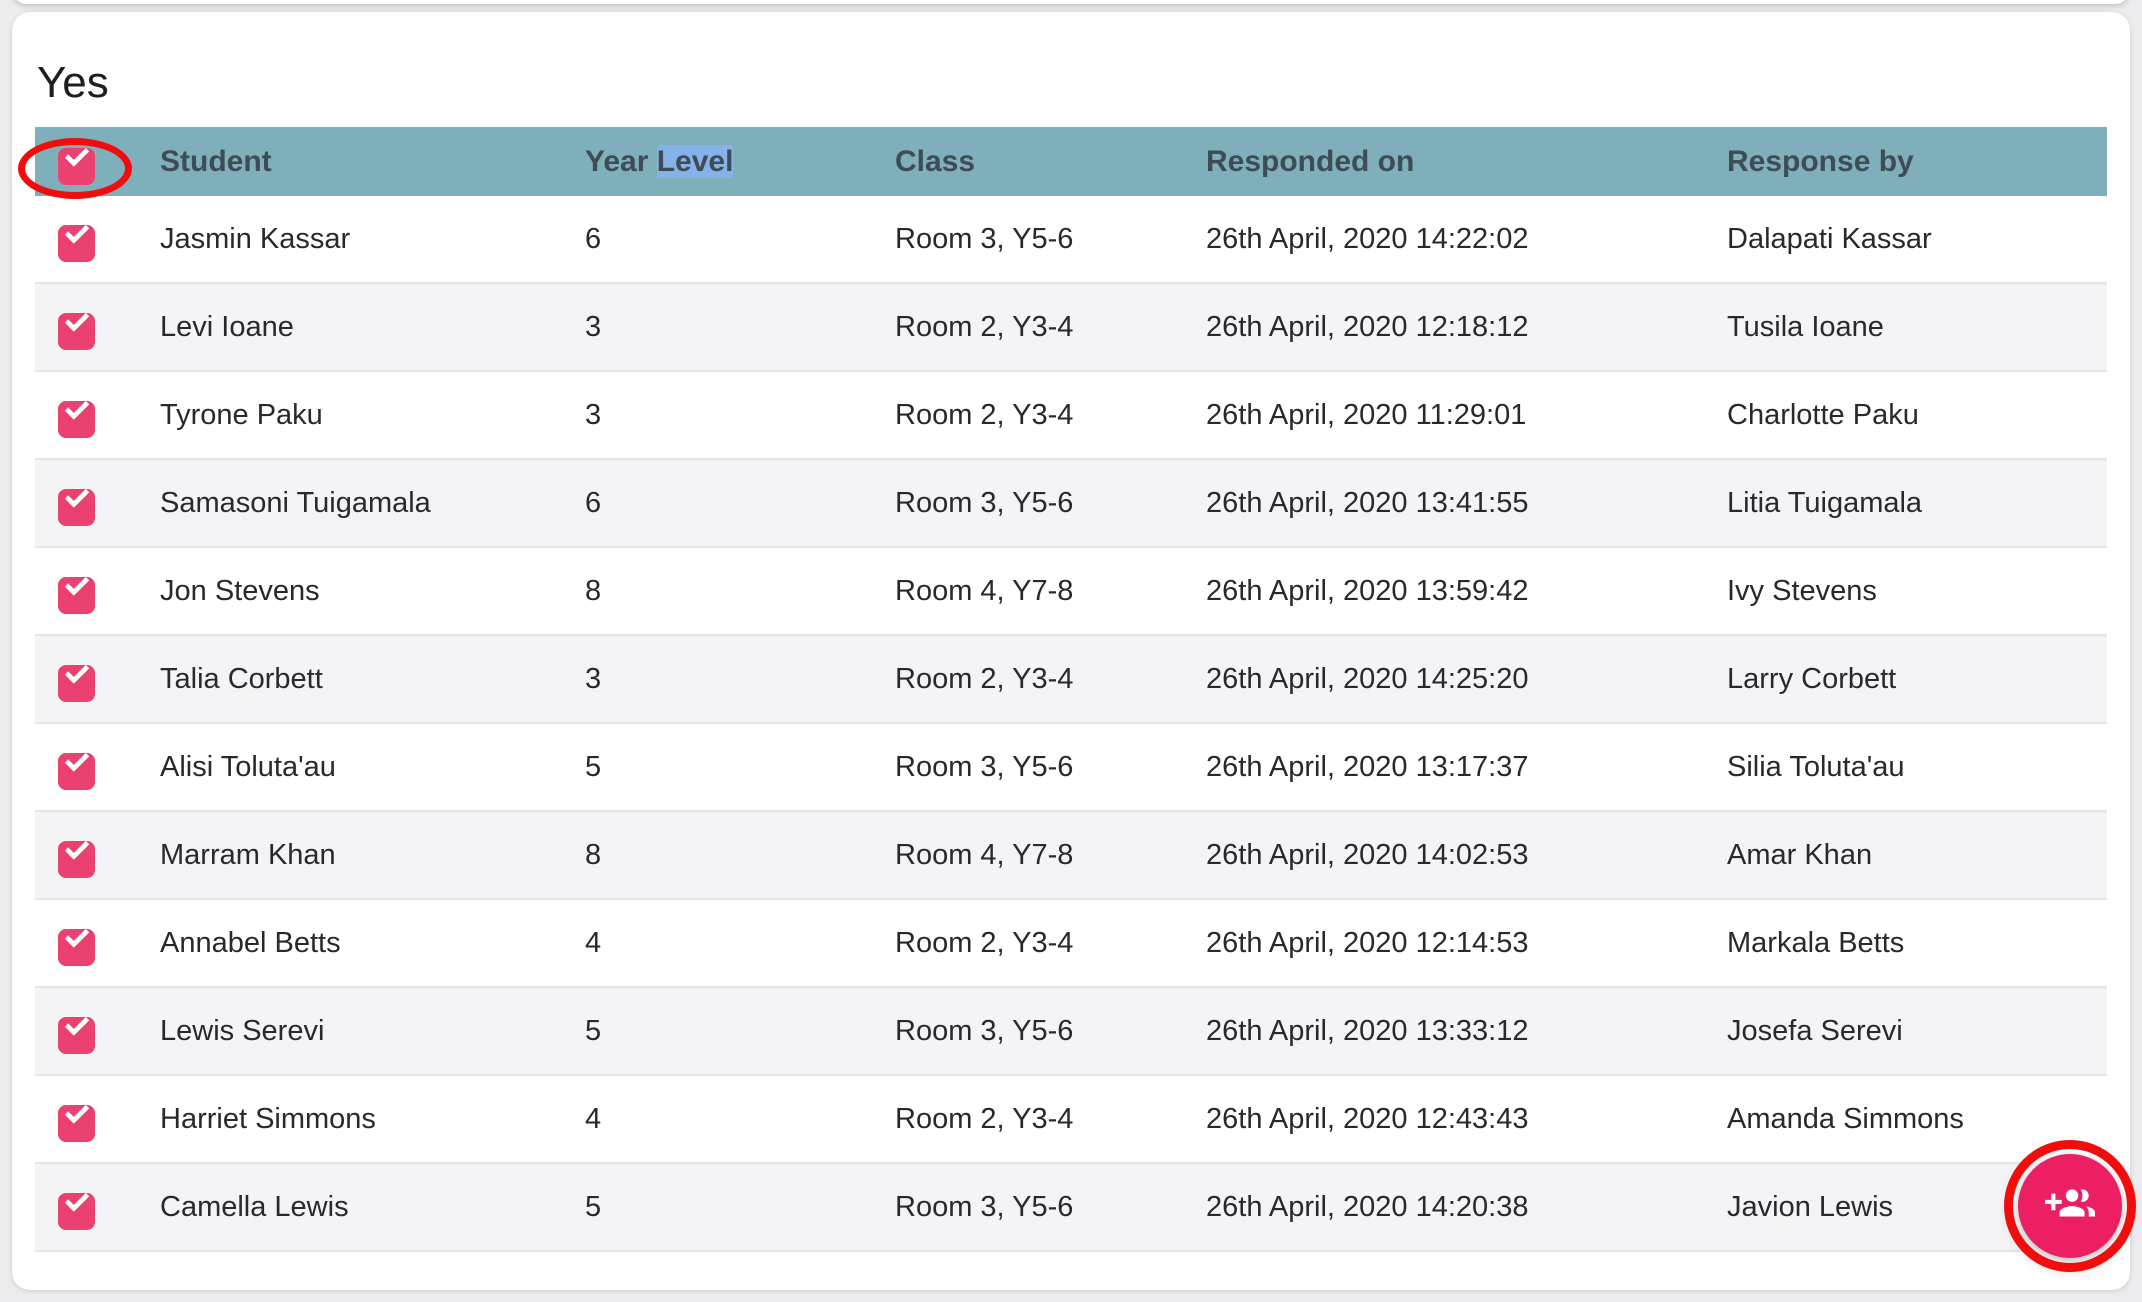 The image size is (2142, 1302). I want to click on student-name: Alisi Toluta'au, so click(248, 766).